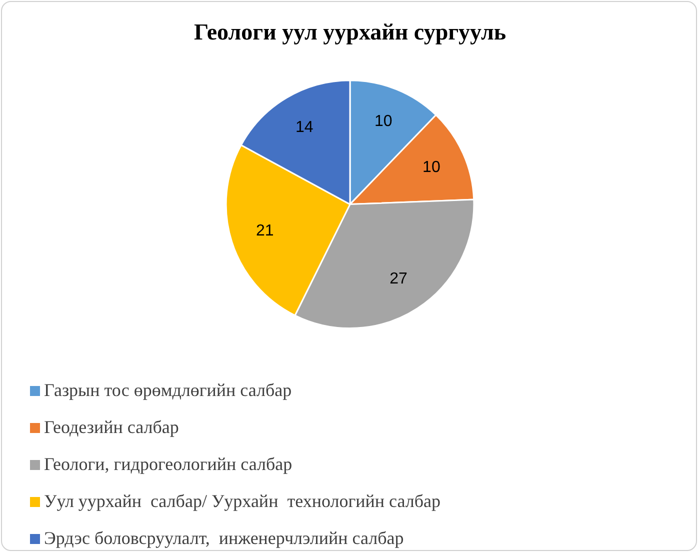  Describe the element at coordinates (399, 279) in the screenshot. I see `data-label: 27` at that location.